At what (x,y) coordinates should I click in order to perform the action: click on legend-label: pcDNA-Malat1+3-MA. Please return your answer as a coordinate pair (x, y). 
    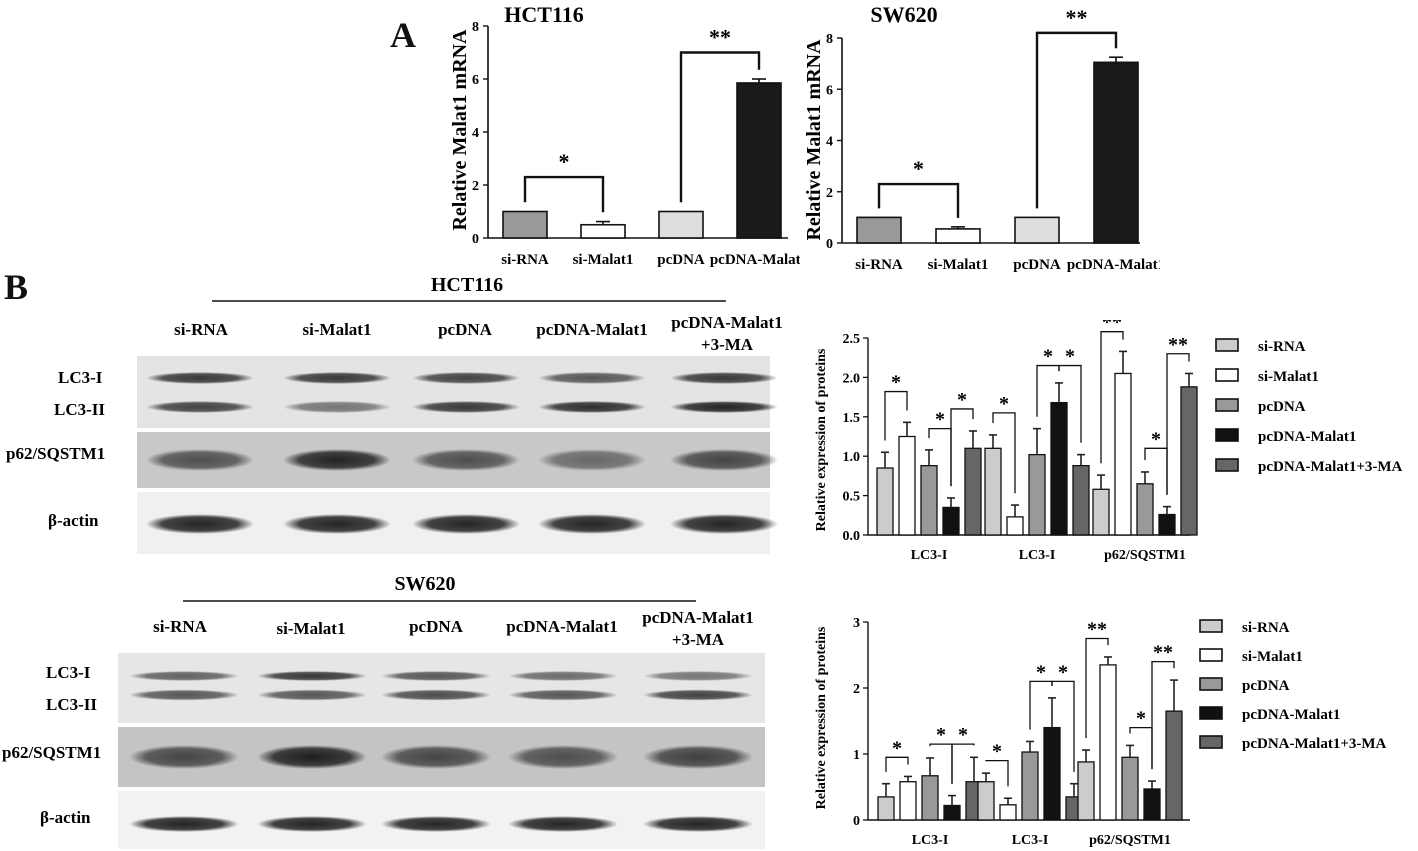
    Looking at the image, I should click on (1314, 744).